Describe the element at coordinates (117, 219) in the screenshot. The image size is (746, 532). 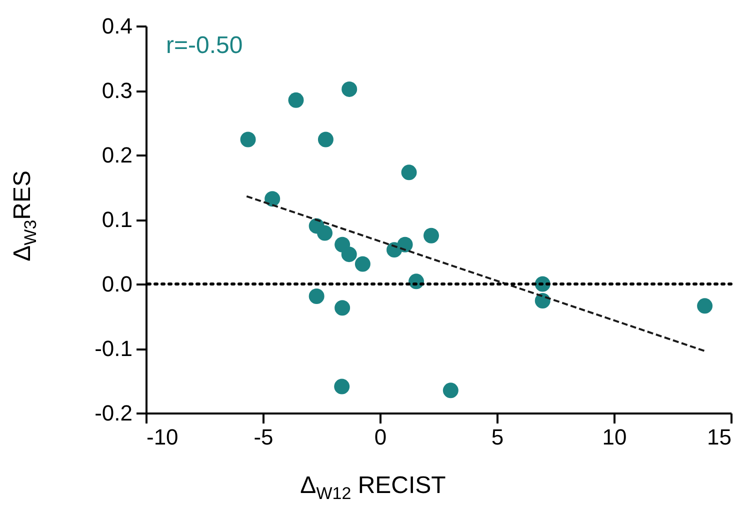
I see `y-tick-label: 0.1` at that location.